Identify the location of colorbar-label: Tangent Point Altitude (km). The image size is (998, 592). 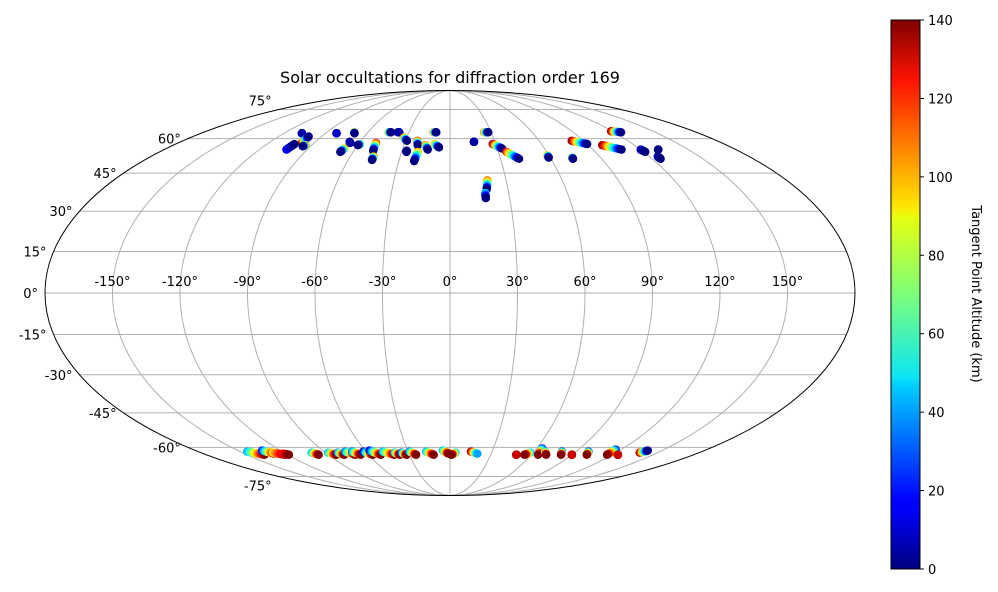
(975, 293).